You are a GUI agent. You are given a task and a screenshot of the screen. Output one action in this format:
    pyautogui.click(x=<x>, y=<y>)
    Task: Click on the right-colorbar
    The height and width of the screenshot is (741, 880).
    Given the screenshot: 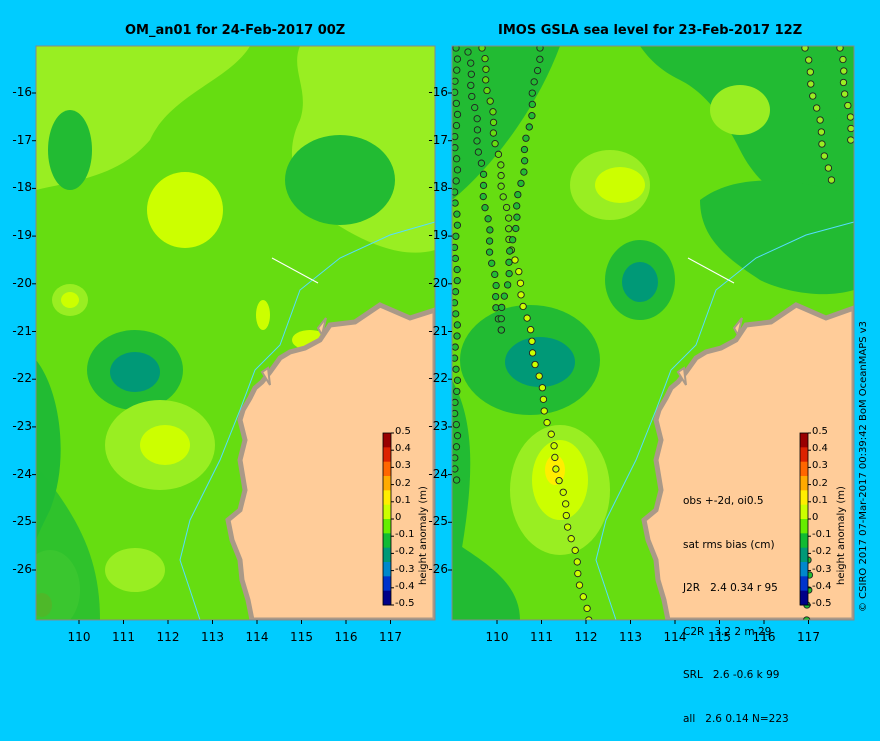 What is the action you would take?
    pyautogui.click(x=805, y=519)
    